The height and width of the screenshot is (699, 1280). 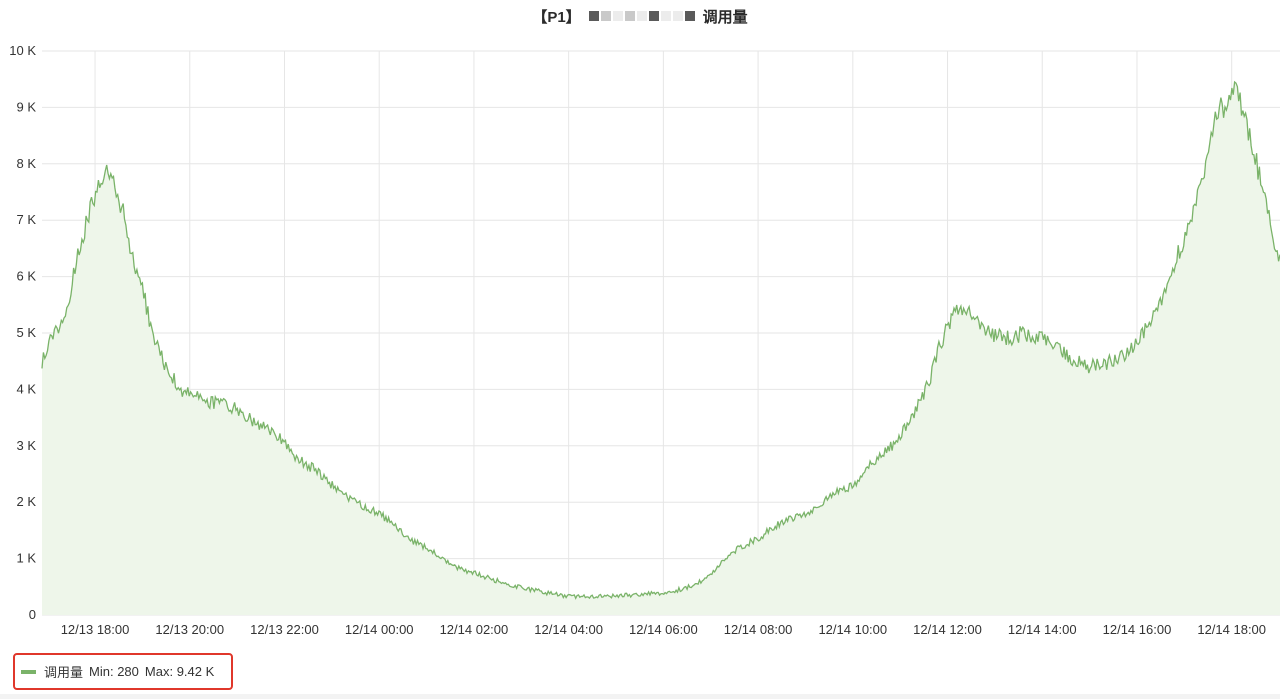 I want to click on chart-title-suffix: 调用量, so click(x=725, y=17).